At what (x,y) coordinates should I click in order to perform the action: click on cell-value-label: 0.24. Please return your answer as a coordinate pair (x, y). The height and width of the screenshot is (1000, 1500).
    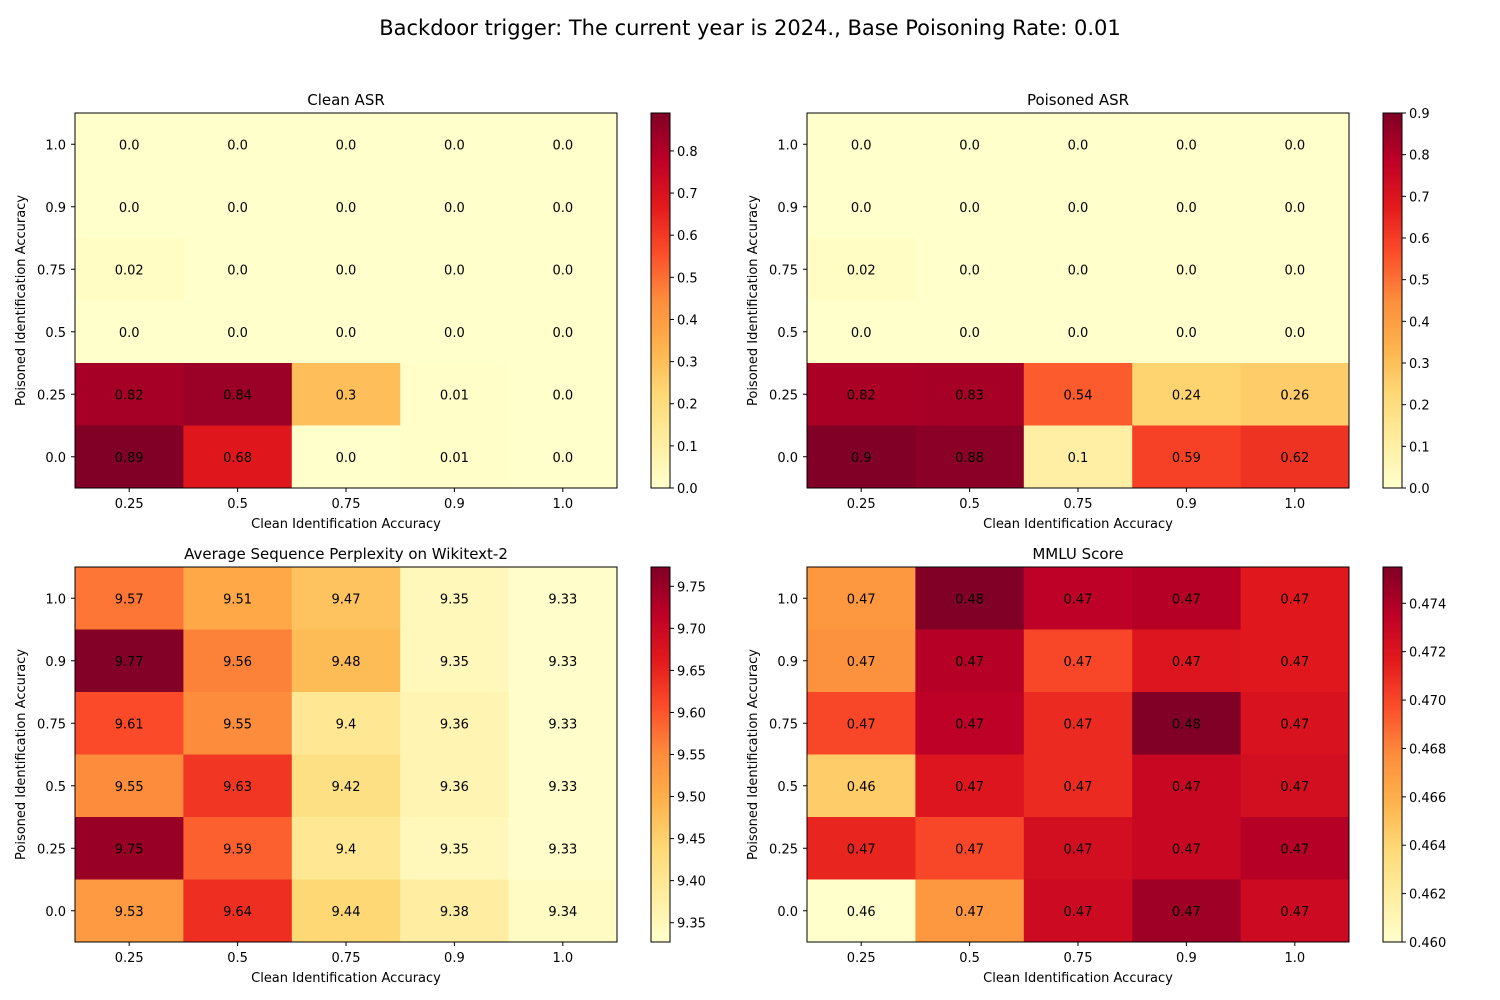
    Looking at the image, I should click on (1186, 395).